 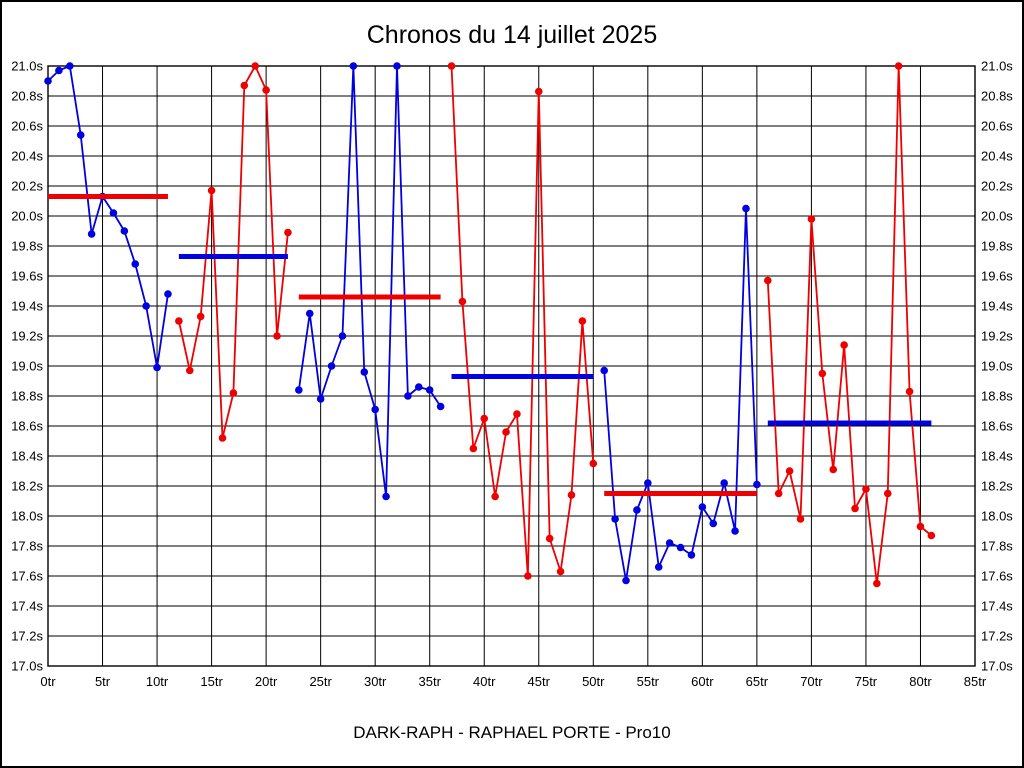 I want to click on x-axis-tick-label: 60tr, so click(x=702, y=681).